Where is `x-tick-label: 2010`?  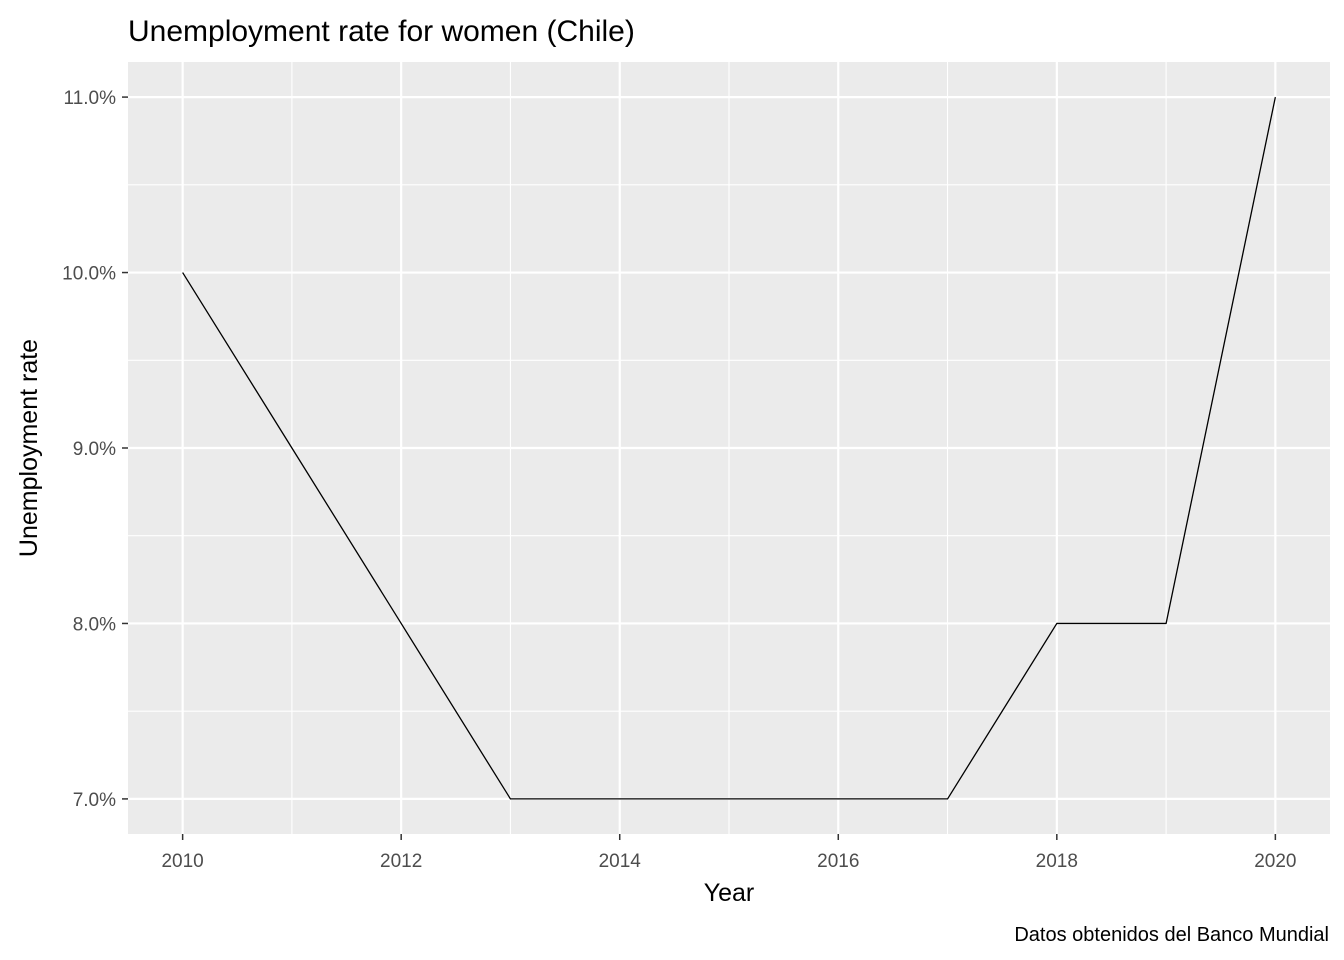
x-tick-label: 2010 is located at coordinates (182, 861).